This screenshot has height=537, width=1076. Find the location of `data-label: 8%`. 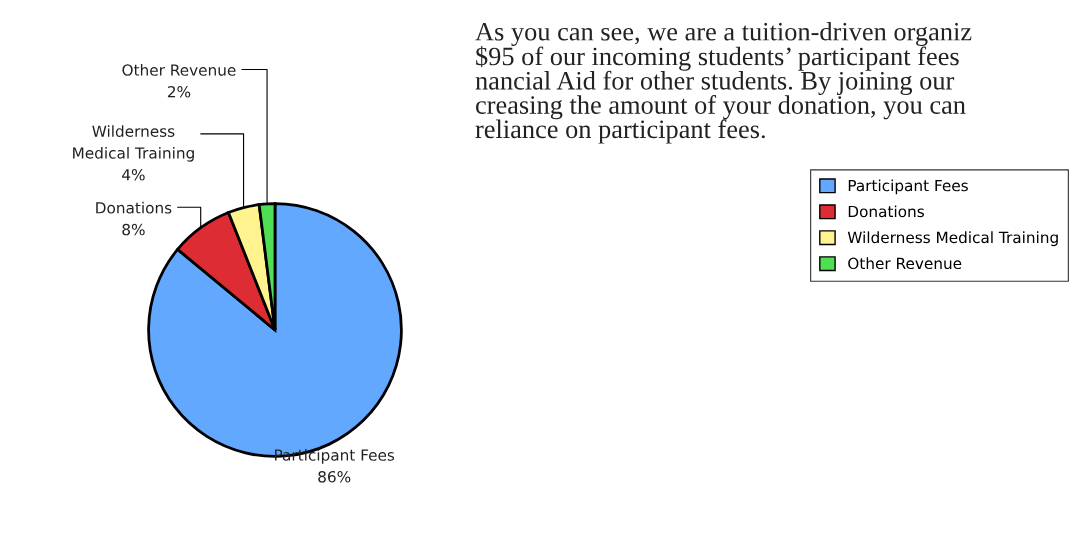

data-label: 8% is located at coordinates (133, 229).